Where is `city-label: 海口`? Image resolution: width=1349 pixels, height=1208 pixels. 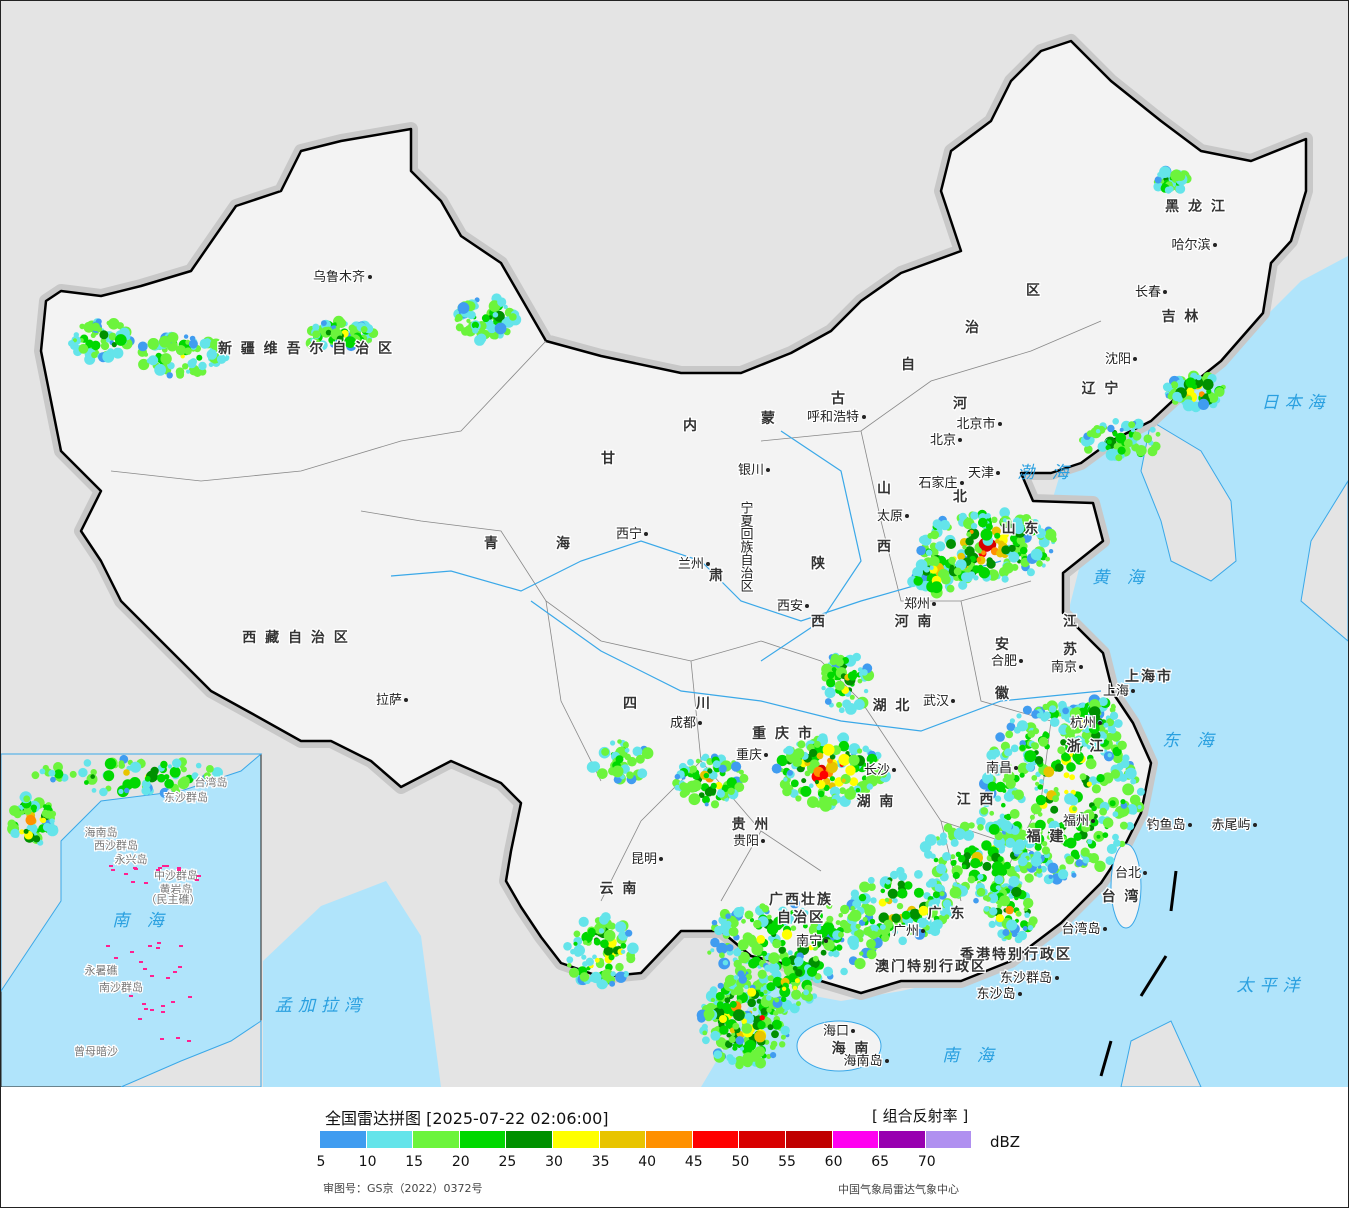
city-label: 海口 is located at coordinates (836, 1031).